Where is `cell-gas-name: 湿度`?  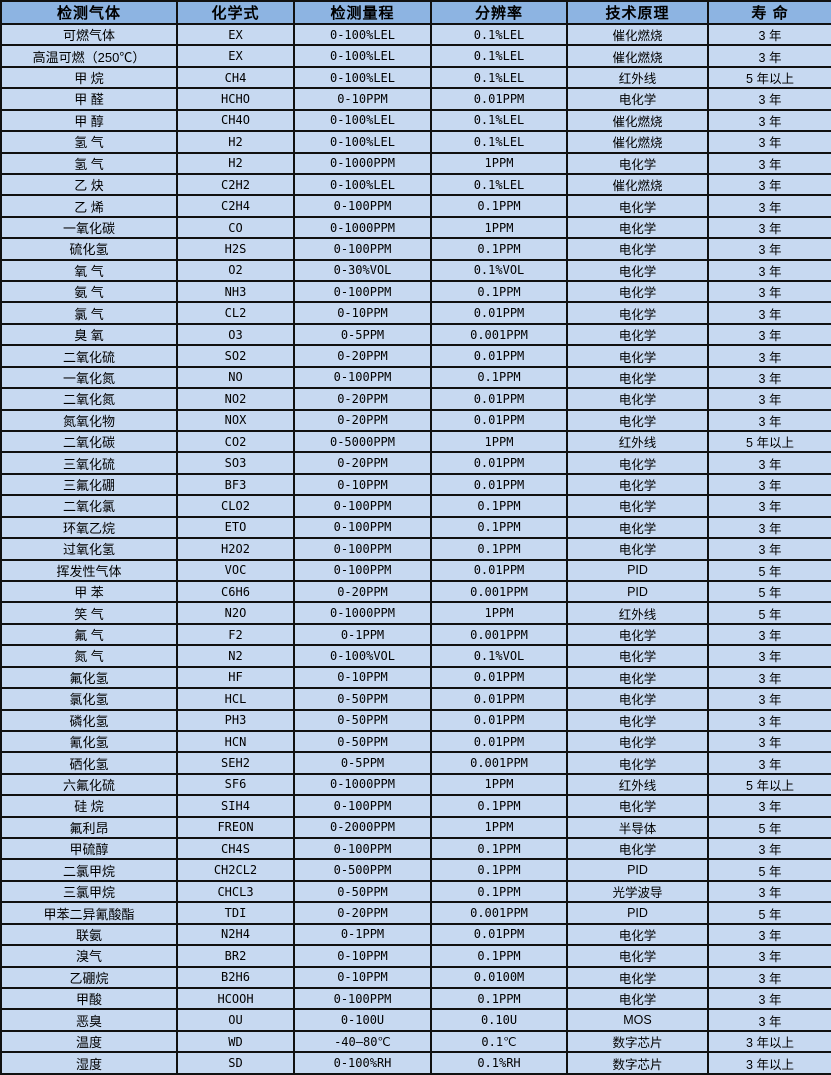
cell-gas-name: 湿度 is located at coordinates (89, 1063).